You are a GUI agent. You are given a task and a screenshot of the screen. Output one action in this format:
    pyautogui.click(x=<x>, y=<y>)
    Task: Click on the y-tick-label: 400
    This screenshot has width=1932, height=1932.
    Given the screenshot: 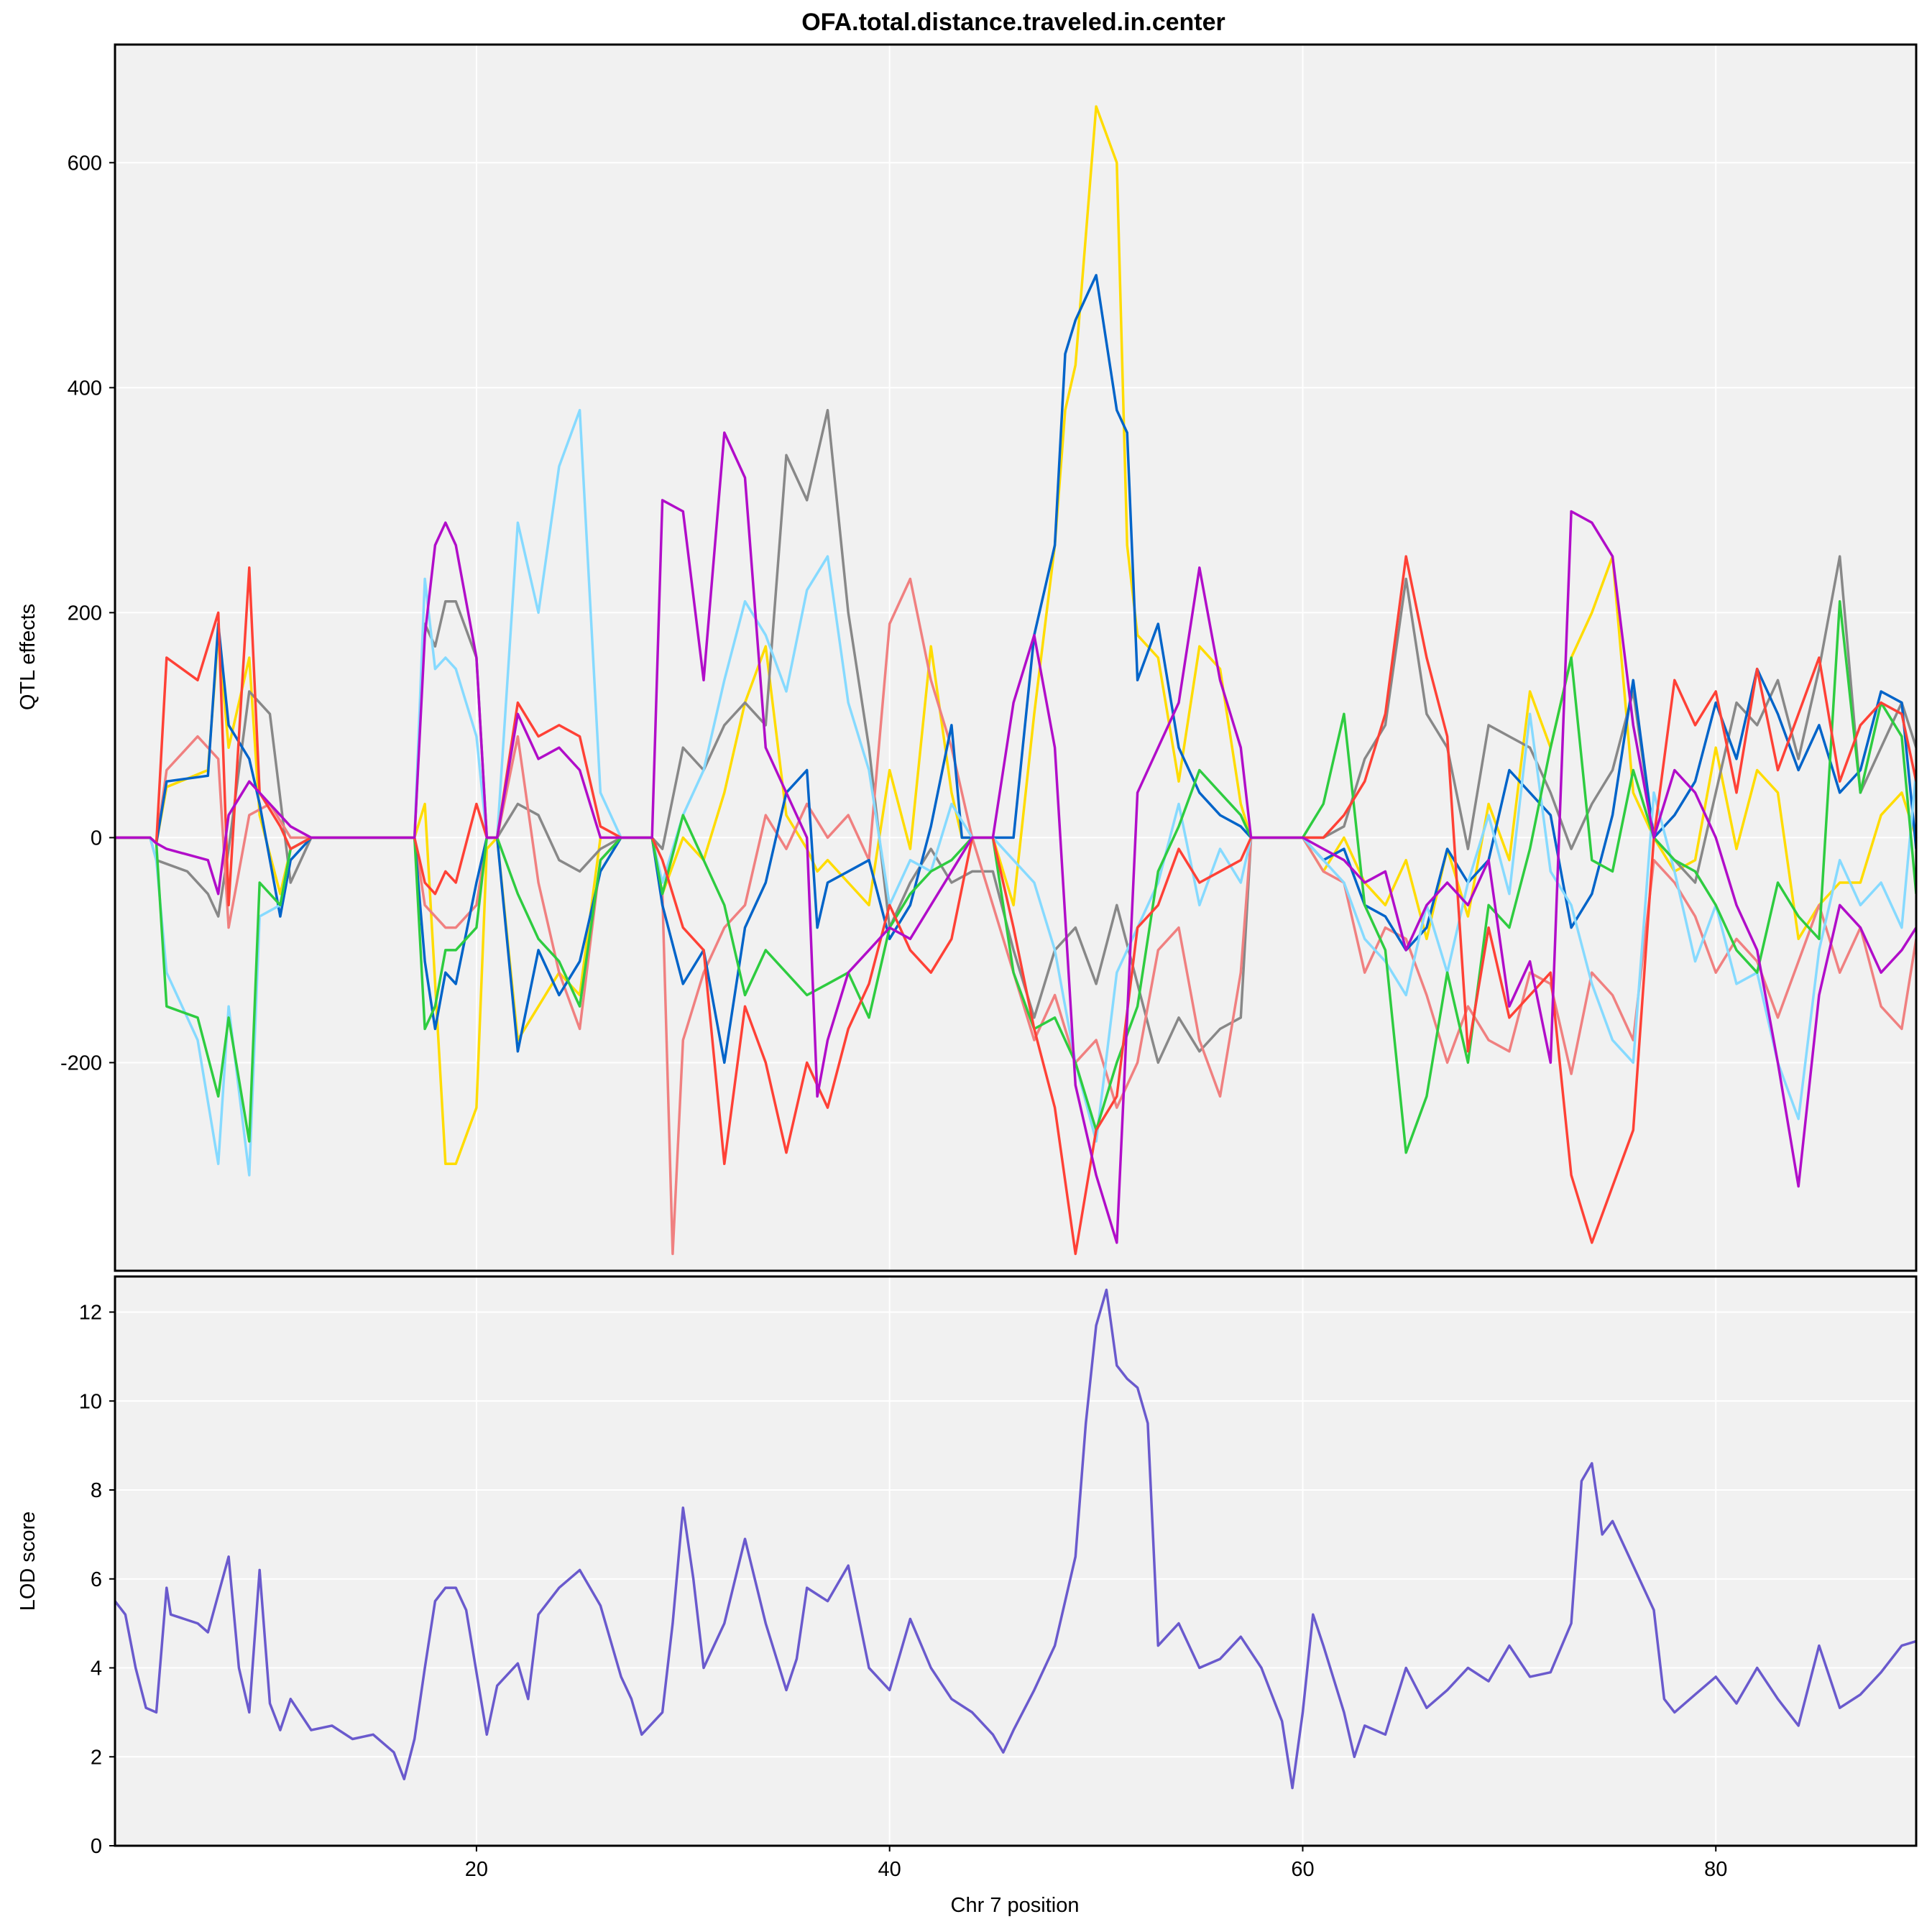 What is the action you would take?
    pyautogui.click(x=85, y=388)
    